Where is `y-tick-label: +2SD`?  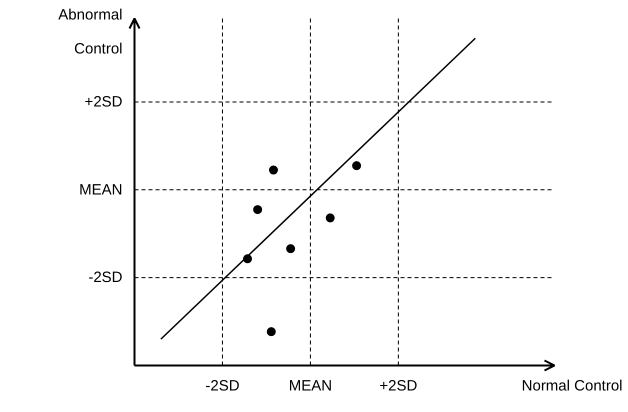 y-tick-label: +2SD is located at coordinates (103, 101).